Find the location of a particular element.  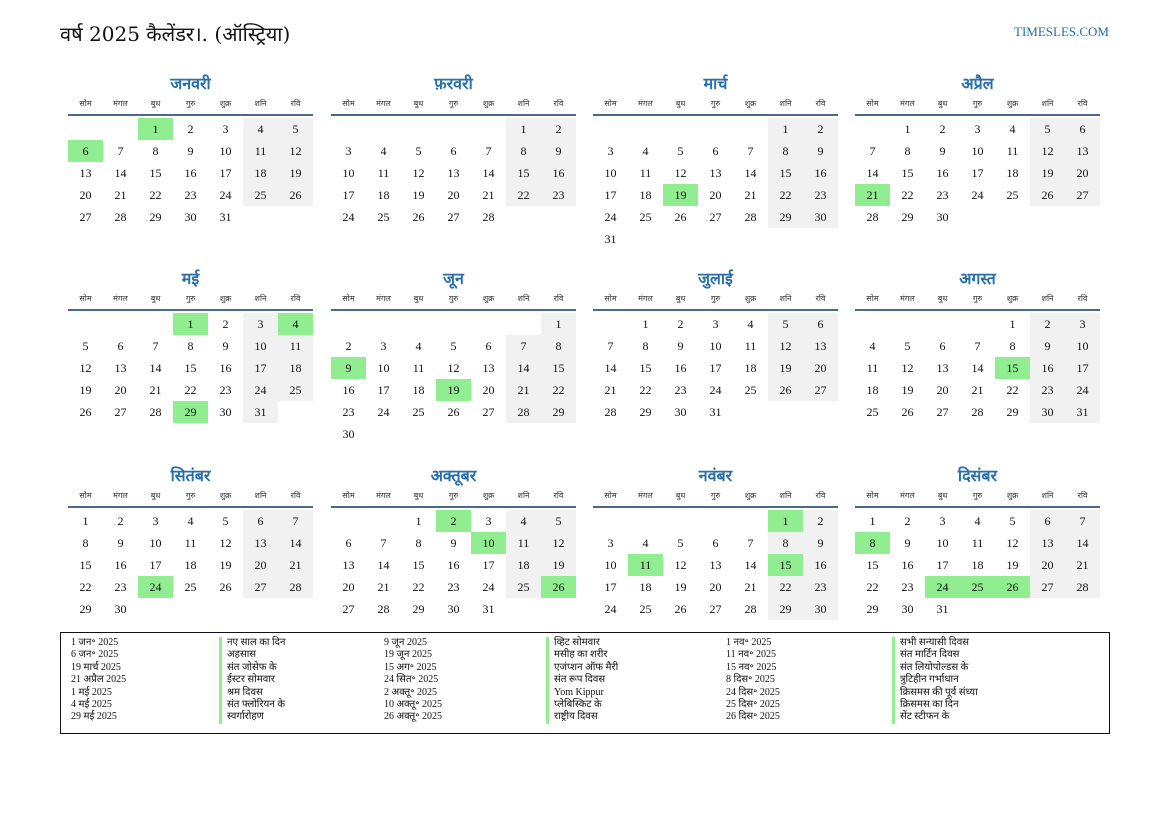

day-cell: 9 is located at coordinates (820, 151).